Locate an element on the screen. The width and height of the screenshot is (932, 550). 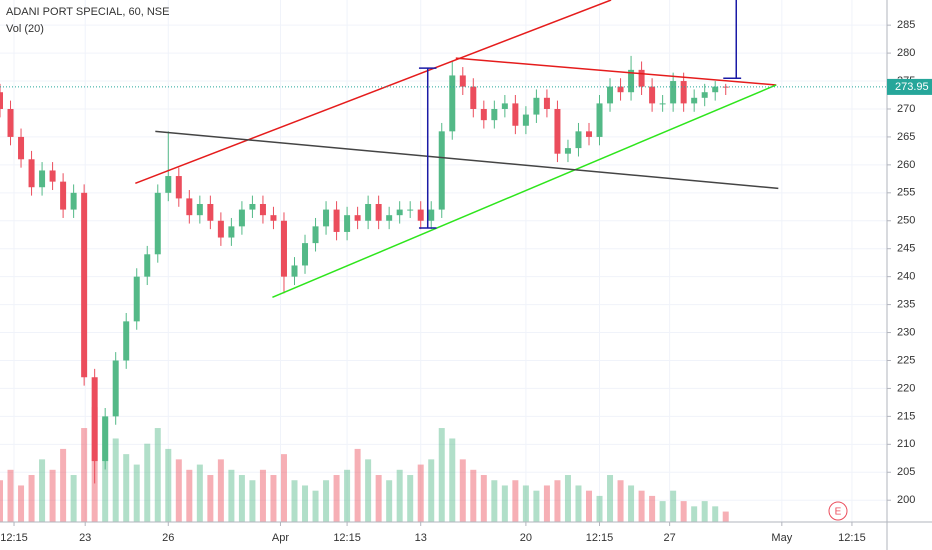
y-tick-label: 260 is located at coordinates (906, 165).